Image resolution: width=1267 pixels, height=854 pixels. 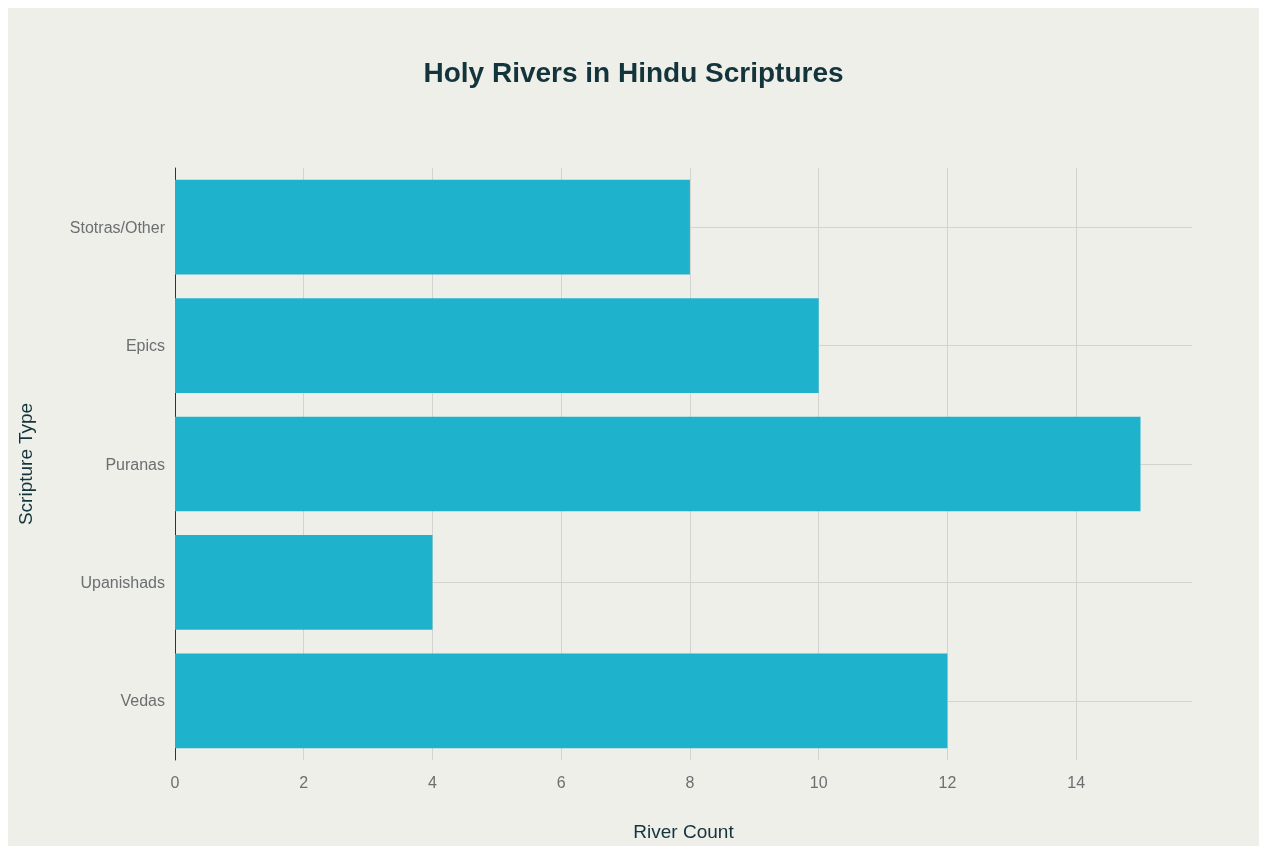 I want to click on x-tick-label: 0, so click(x=175, y=782).